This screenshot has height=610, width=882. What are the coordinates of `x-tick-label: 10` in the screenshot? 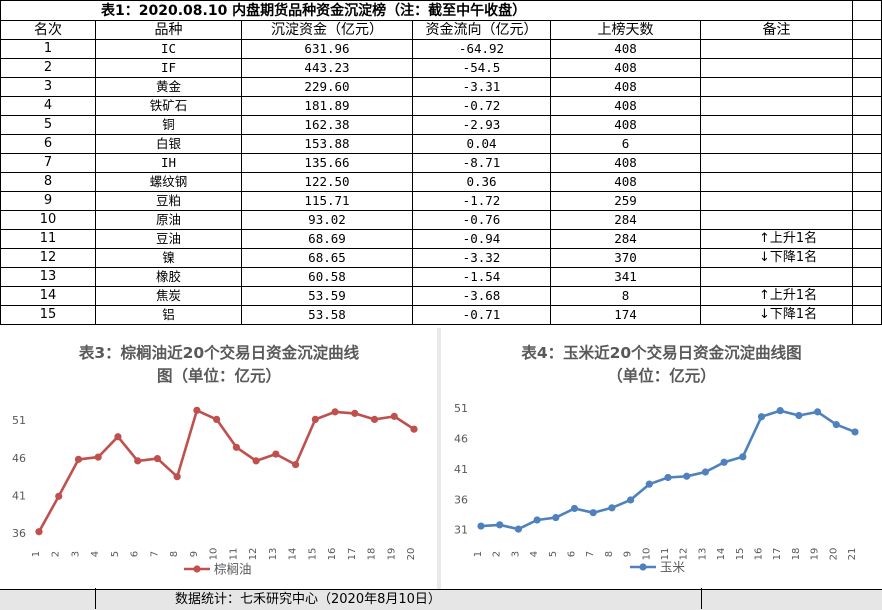 It's located at (214, 554).